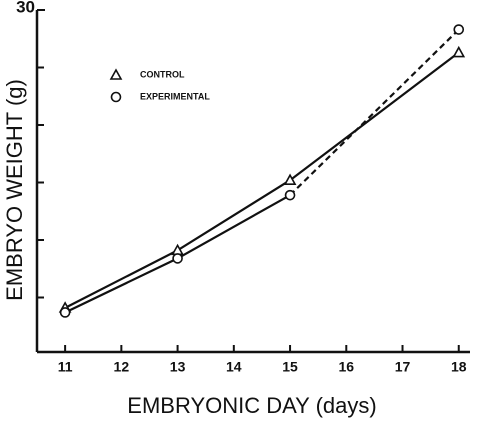 This screenshot has width=484, height=426. I want to click on y-tick-label: 30, so click(25, 8).